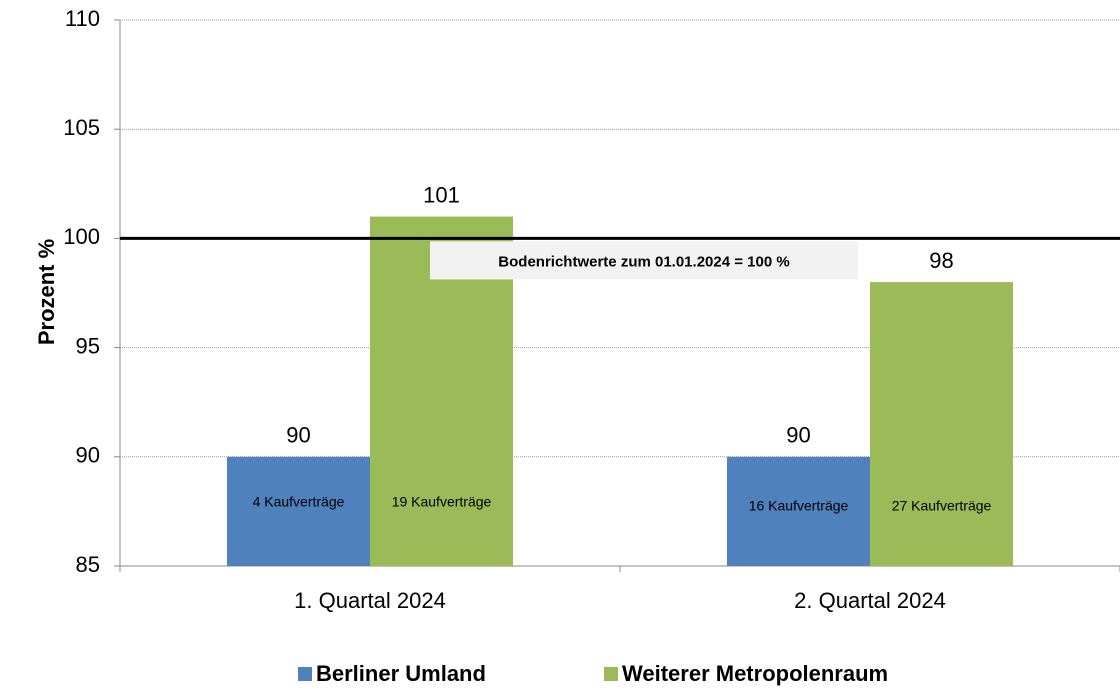 This screenshot has width=1120, height=692. Describe the element at coordinates (299, 502) in the screenshot. I see `bar-inner-label: 4 Kaufverträge` at that location.